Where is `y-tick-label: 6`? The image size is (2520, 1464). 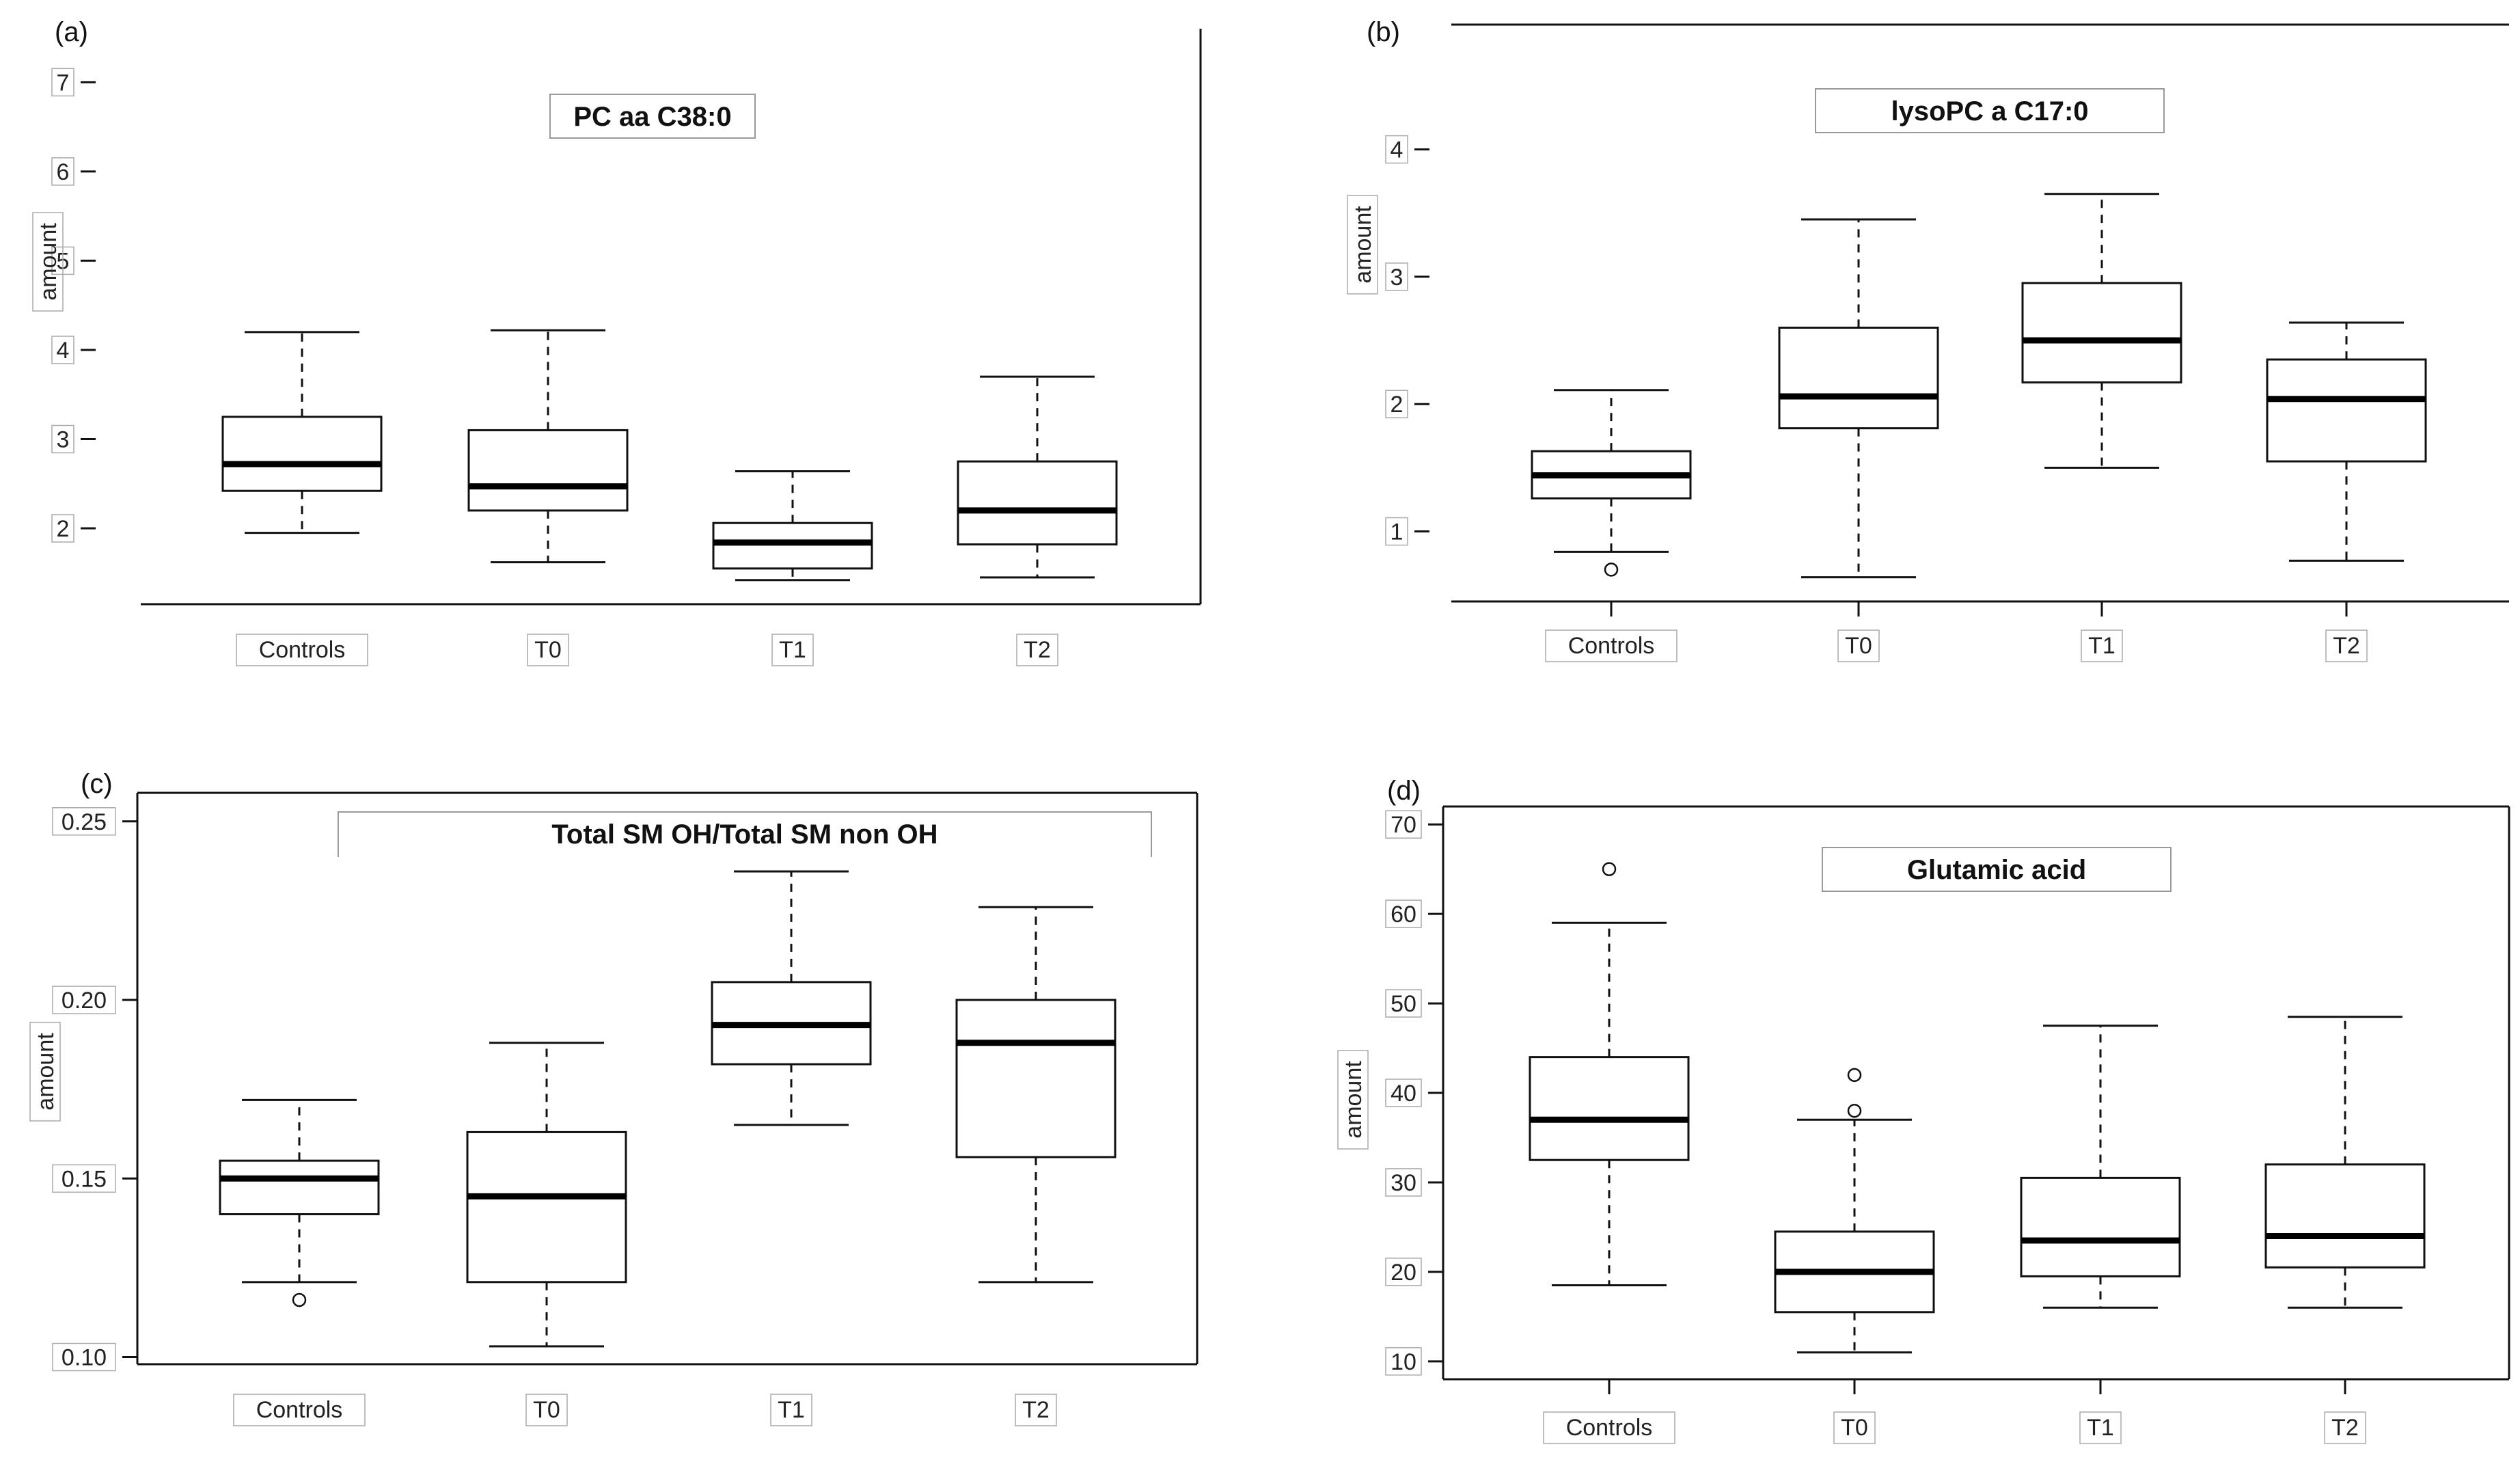
y-tick-label: 6 is located at coordinates (63, 172).